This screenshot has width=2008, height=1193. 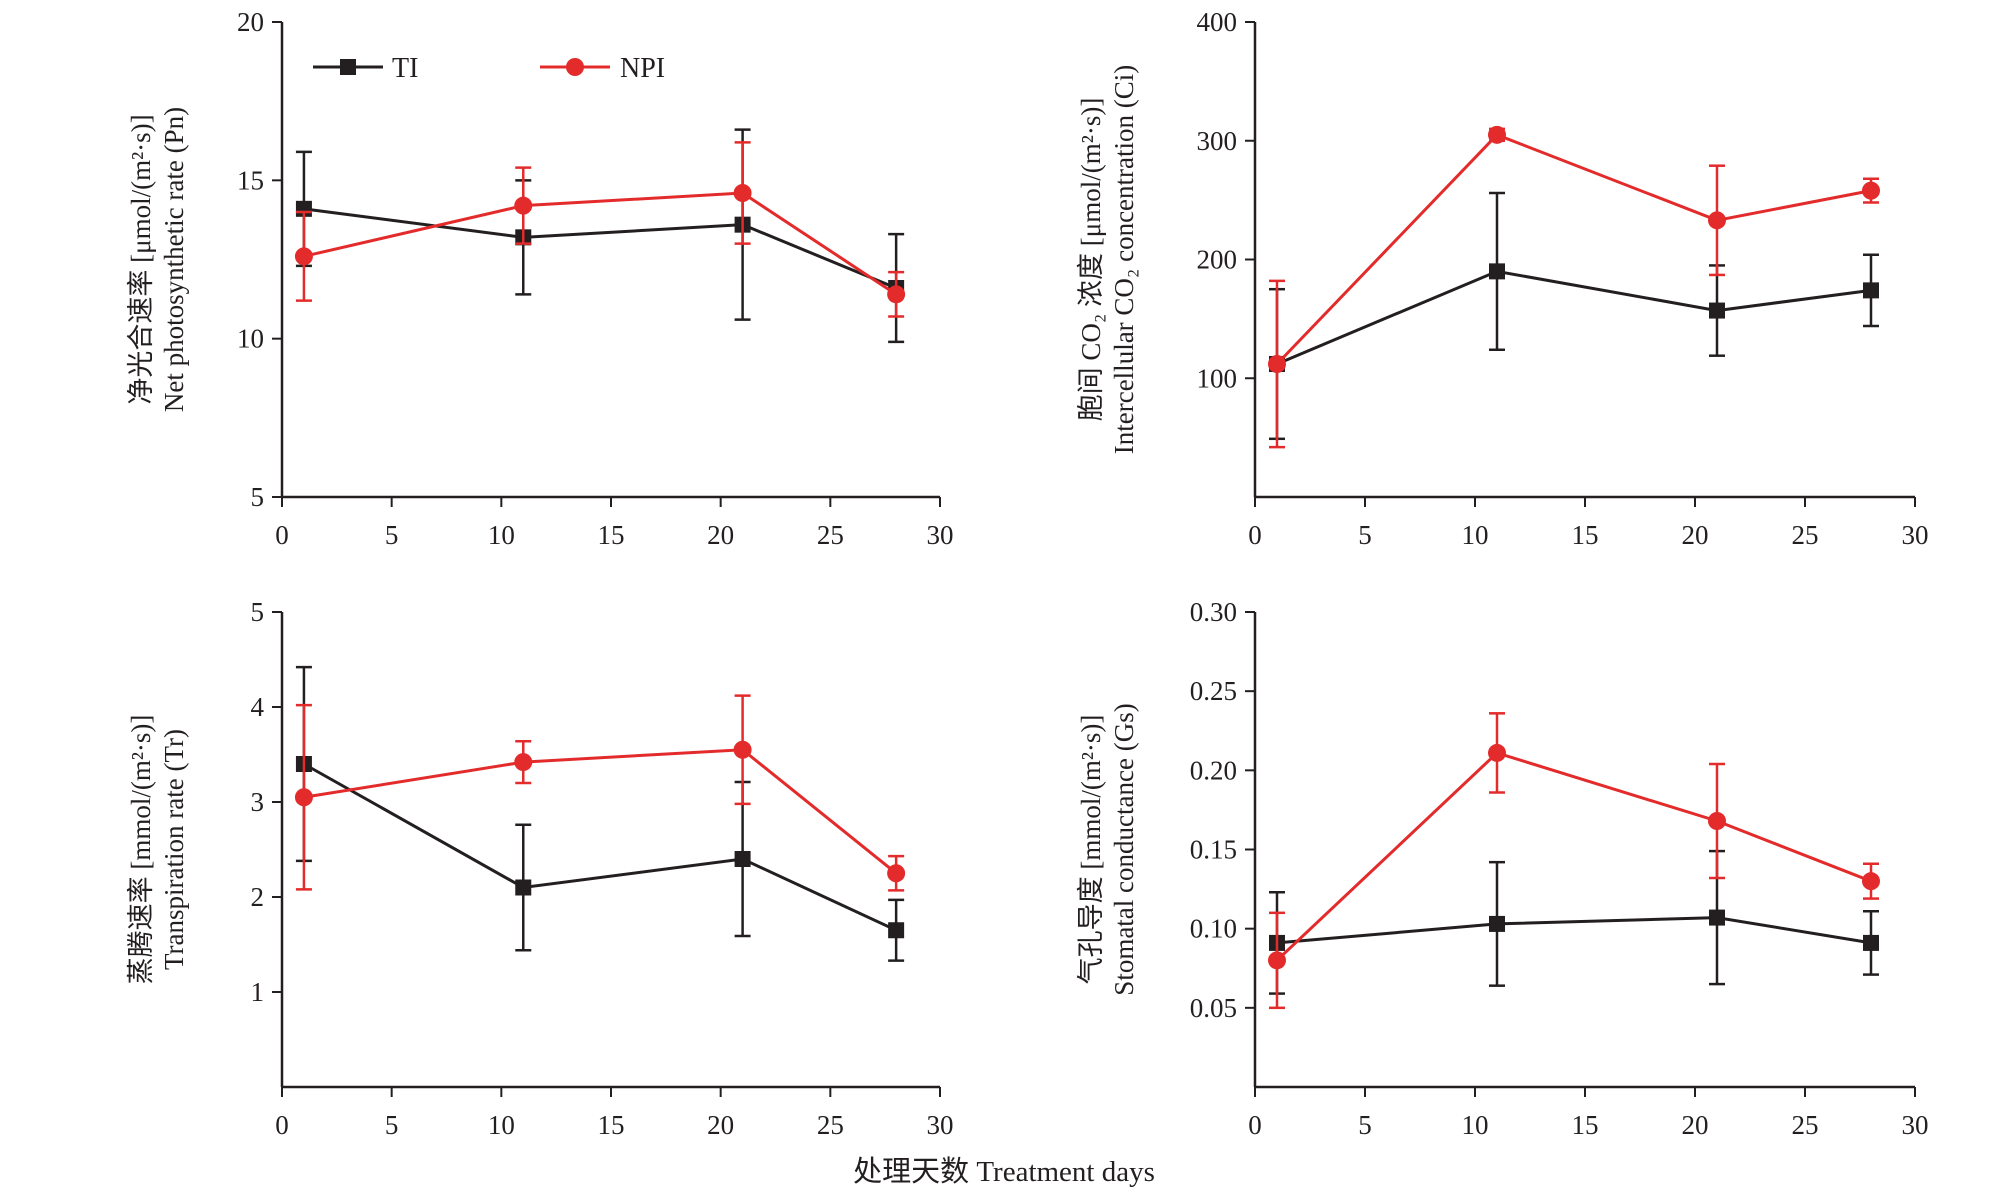 What do you see at coordinates (258, 802) in the screenshot?
I see `y-tick-label: 3` at bounding box center [258, 802].